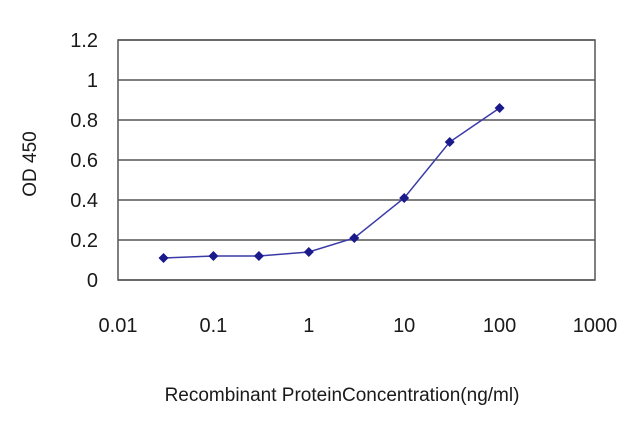 The width and height of the screenshot is (640, 427). What do you see at coordinates (499, 326) in the screenshot?
I see `x-tick-label: 100` at bounding box center [499, 326].